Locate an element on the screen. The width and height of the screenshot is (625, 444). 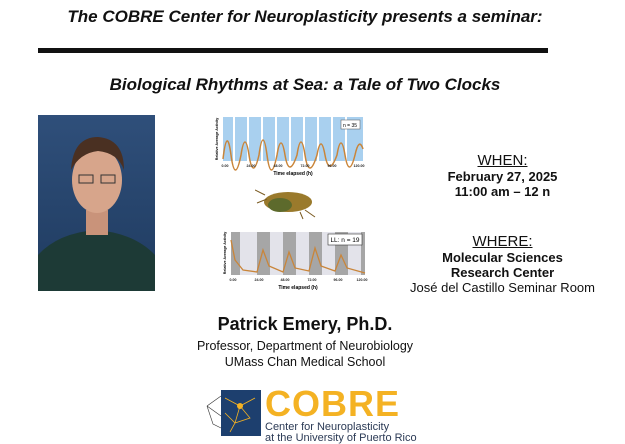
venue-line3: José del Castillo Seminar Room is located at coordinates (502, 287).